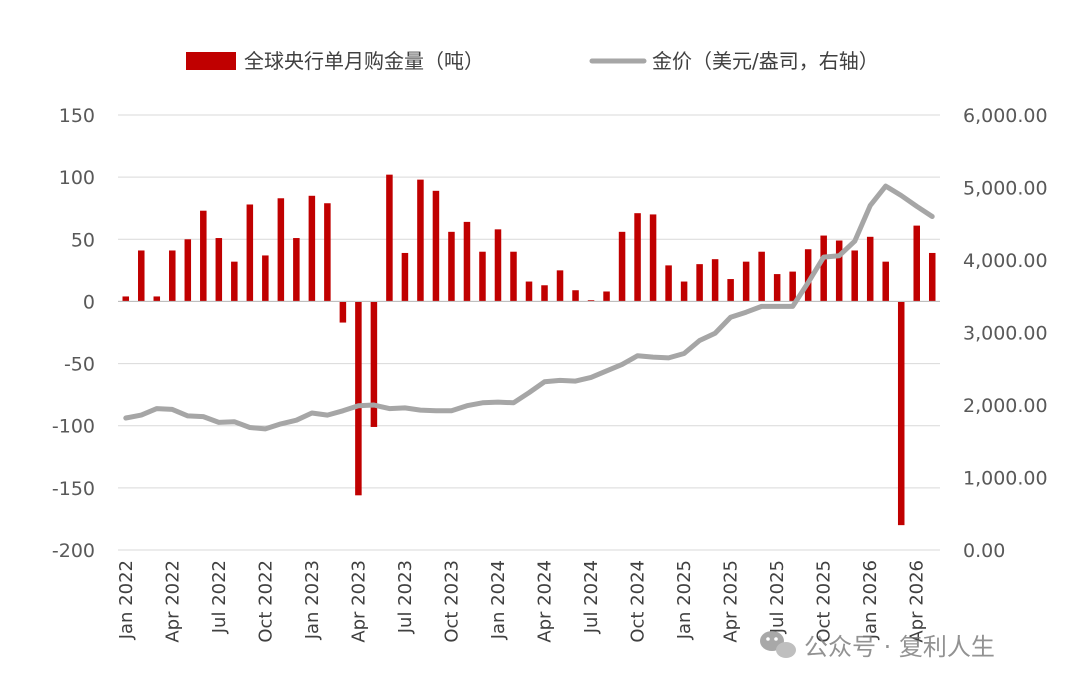  Describe the element at coordinates (89, 302) in the screenshot. I see `y-left-tick-label: 0` at that location.